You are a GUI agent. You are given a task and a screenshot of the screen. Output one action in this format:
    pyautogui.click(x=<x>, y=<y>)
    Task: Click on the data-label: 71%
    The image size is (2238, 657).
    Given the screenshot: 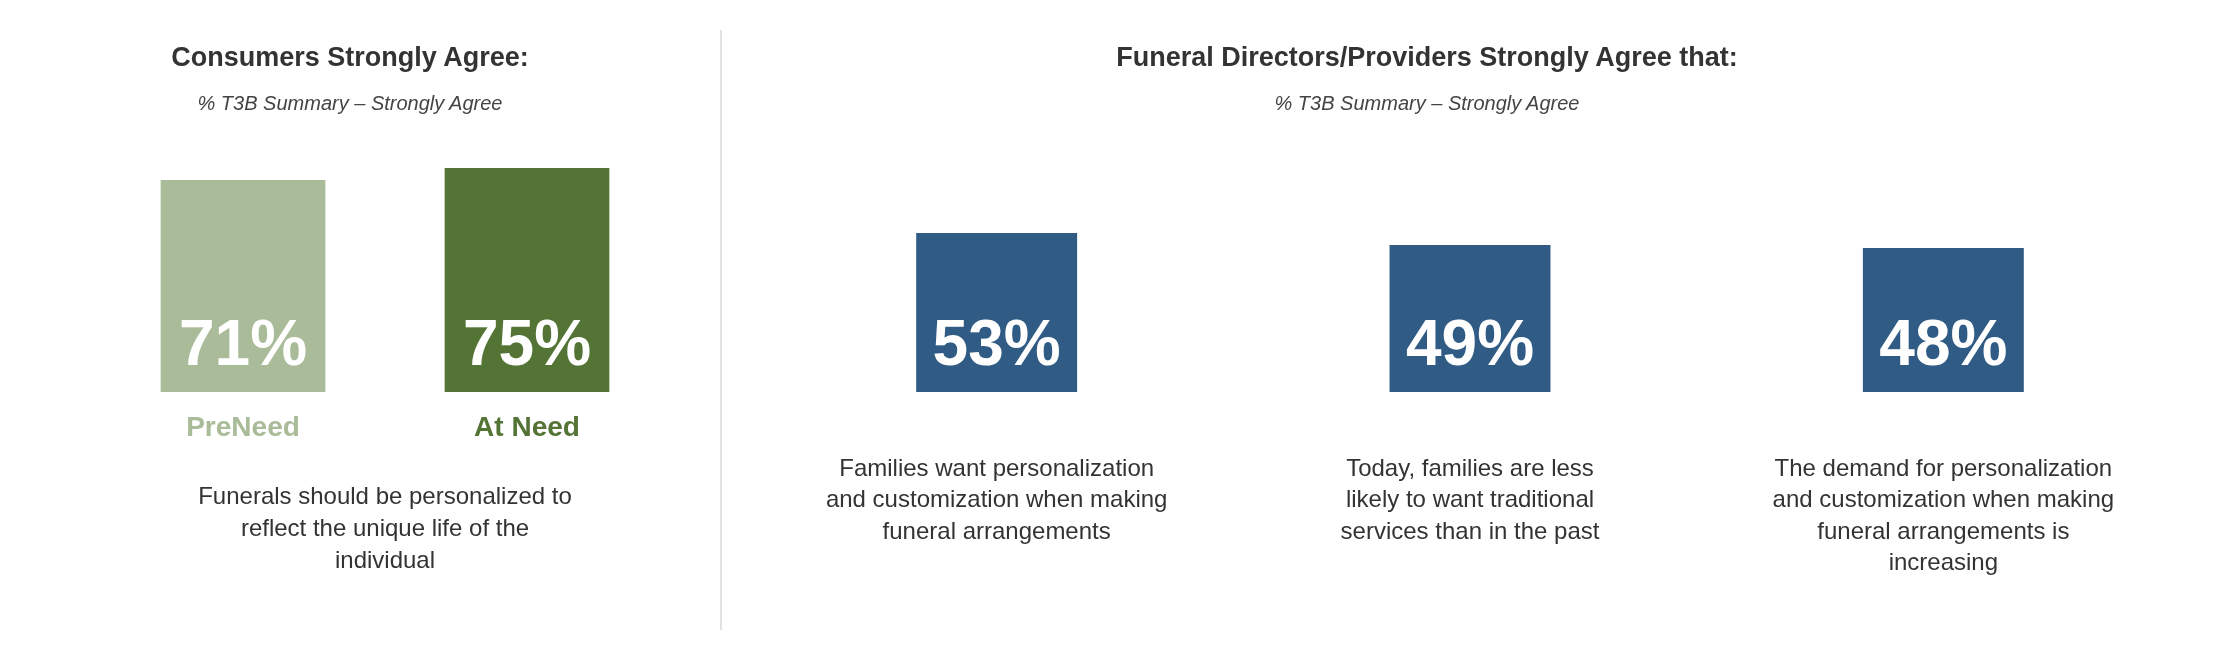 What is the action you would take?
    pyautogui.click(x=243, y=342)
    